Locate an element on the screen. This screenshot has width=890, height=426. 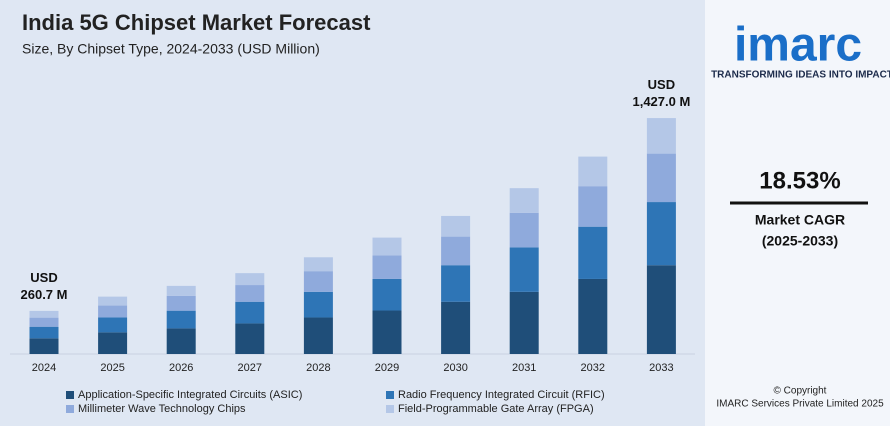
company: IMARC Services Private Limited 2025 is located at coordinates (800, 404).